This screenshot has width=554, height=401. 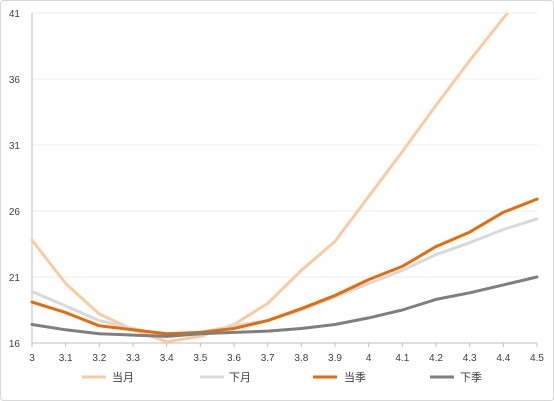 I want to click on series-line, so click(x=284, y=306).